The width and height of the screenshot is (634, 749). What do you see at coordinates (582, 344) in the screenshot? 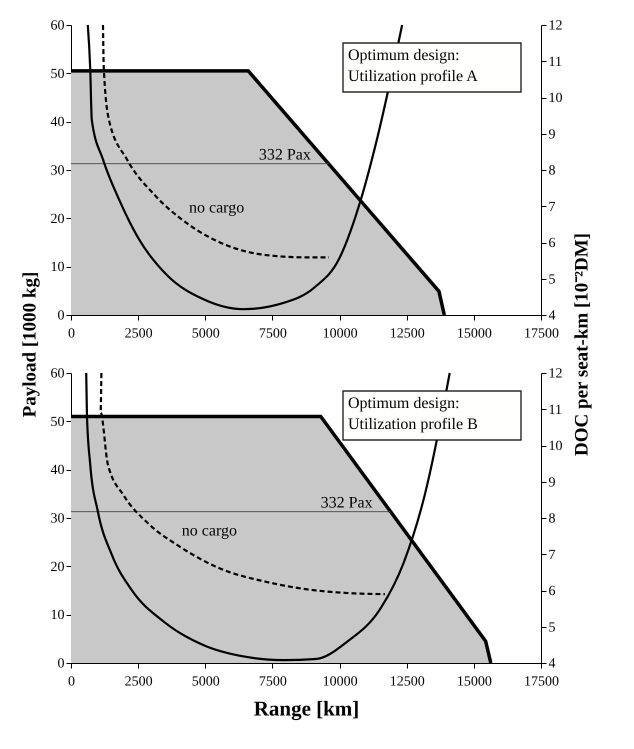
I see `y2-axis-title: DOC per seat-km [10⁻²DM]` at bounding box center [582, 344].